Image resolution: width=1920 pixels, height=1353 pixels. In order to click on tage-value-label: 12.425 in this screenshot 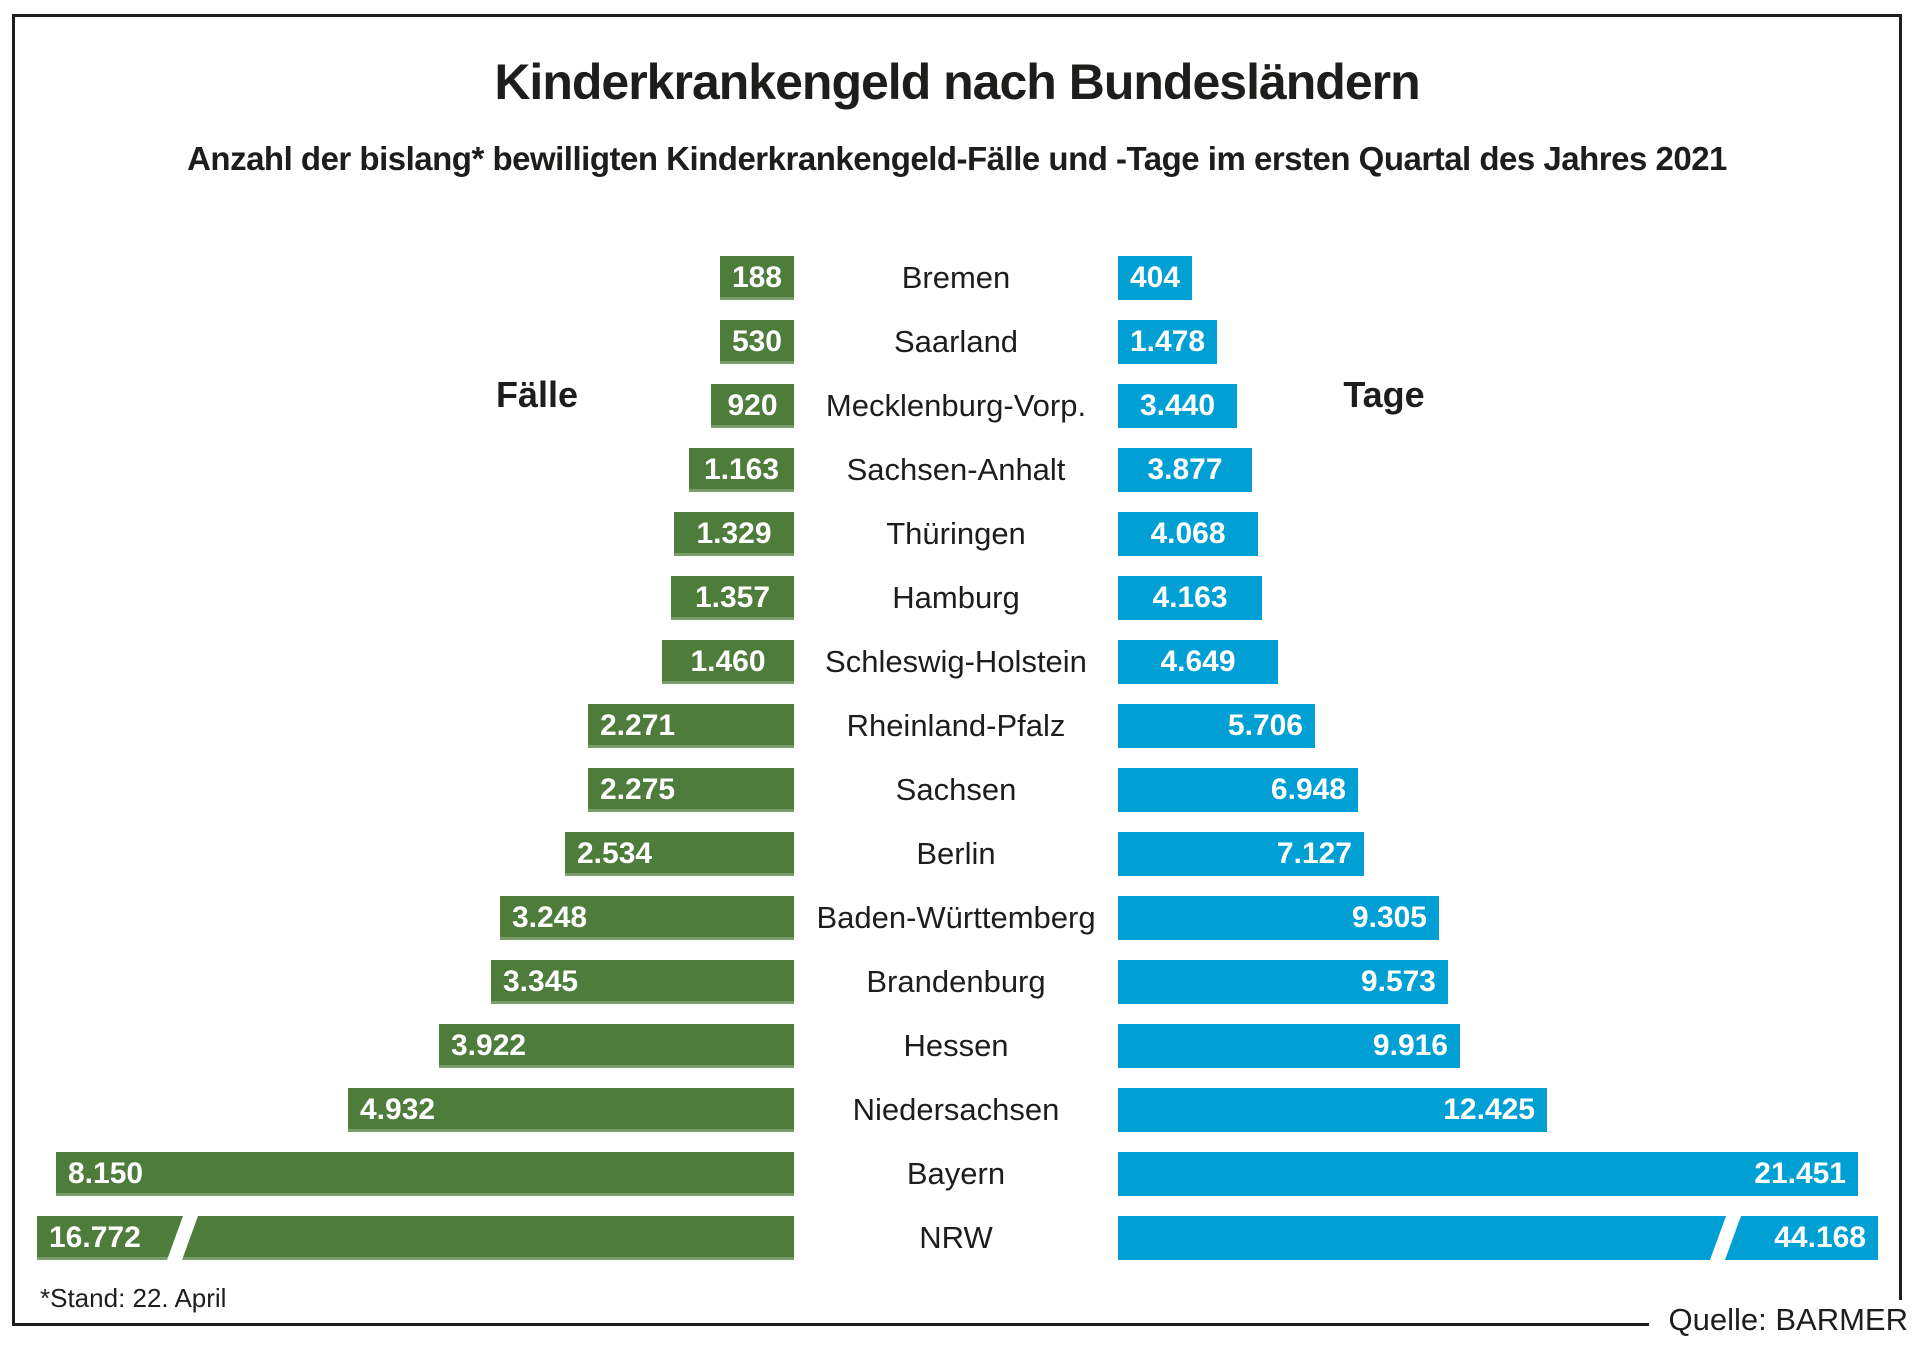, I will do `click(1489, 1109)`.